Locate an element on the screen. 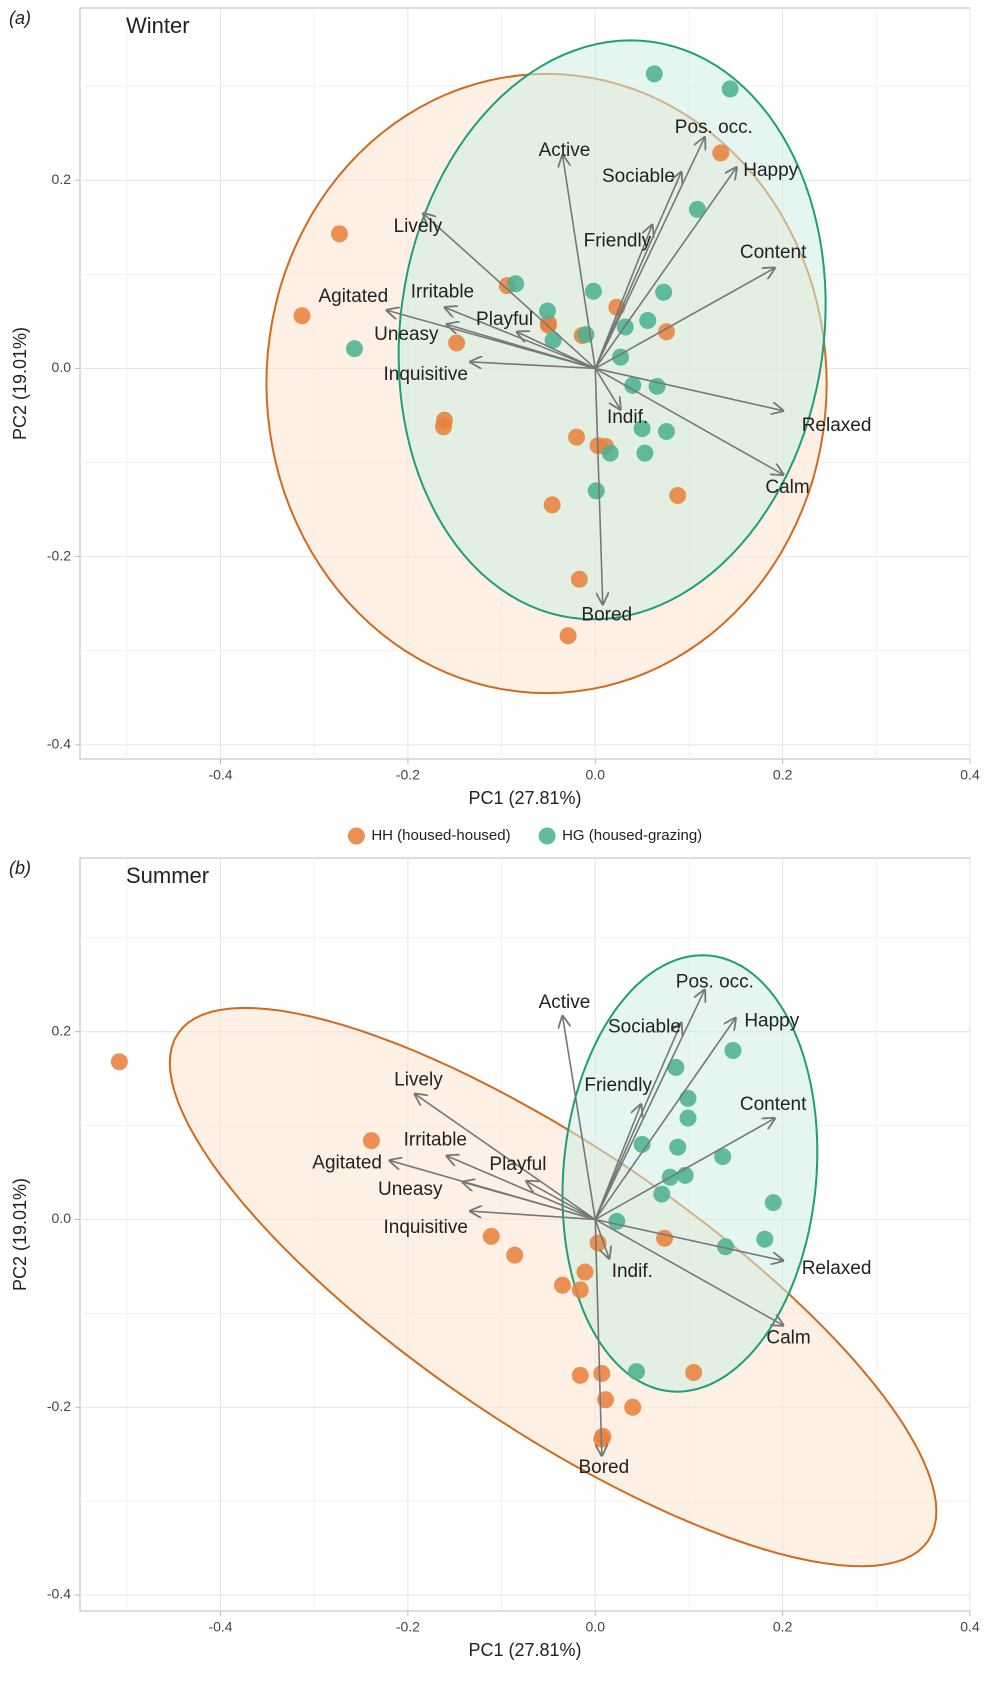  loading-label: Calm is located at coordinates (787, 487).